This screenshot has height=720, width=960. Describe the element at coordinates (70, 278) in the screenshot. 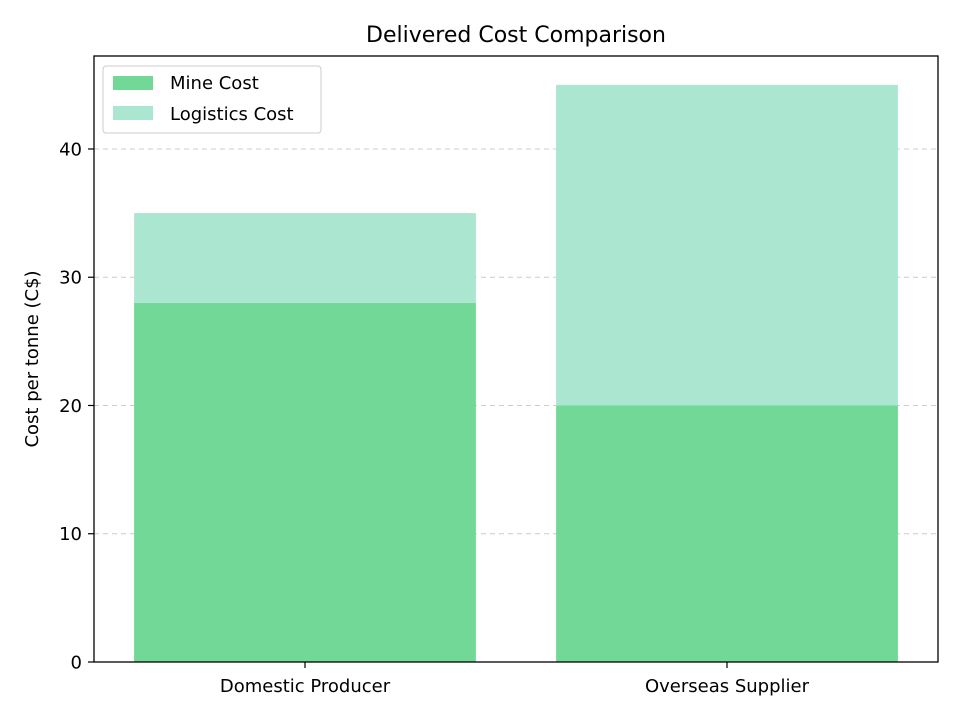

I see `y-tick-label-30: 30` at that location.